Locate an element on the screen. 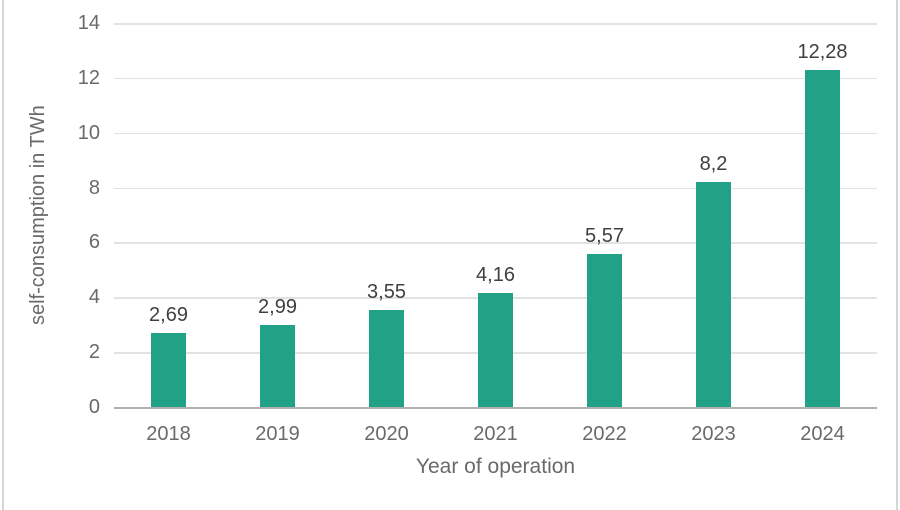 This screenshot has width=900, height=510. y-tick-label: 10 is located at coordinates (88, 132).